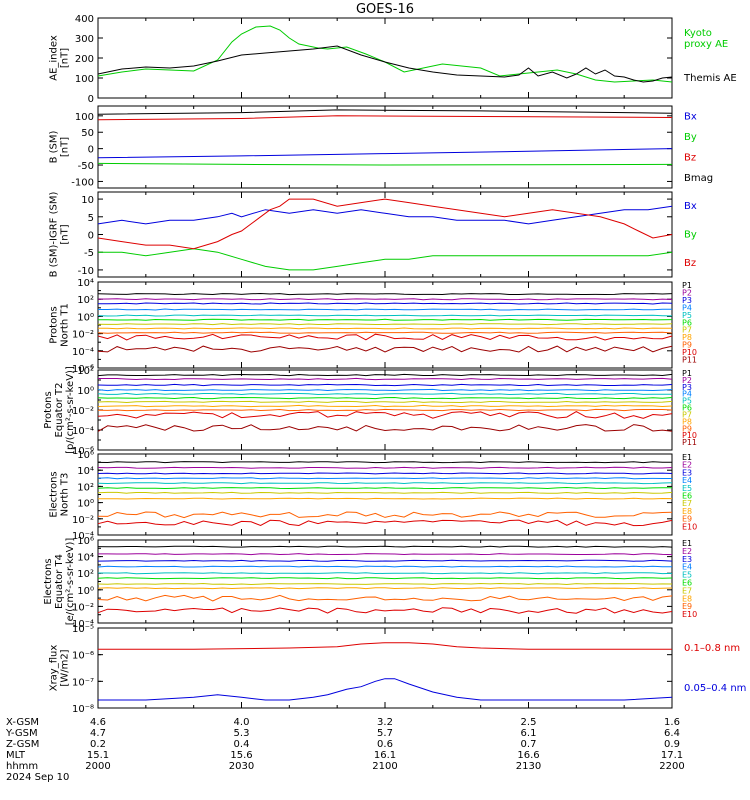 This screenshot has width=750, height=800. I want to click on legend-entry: 0.05–0.4 nm, so click(715, 688).